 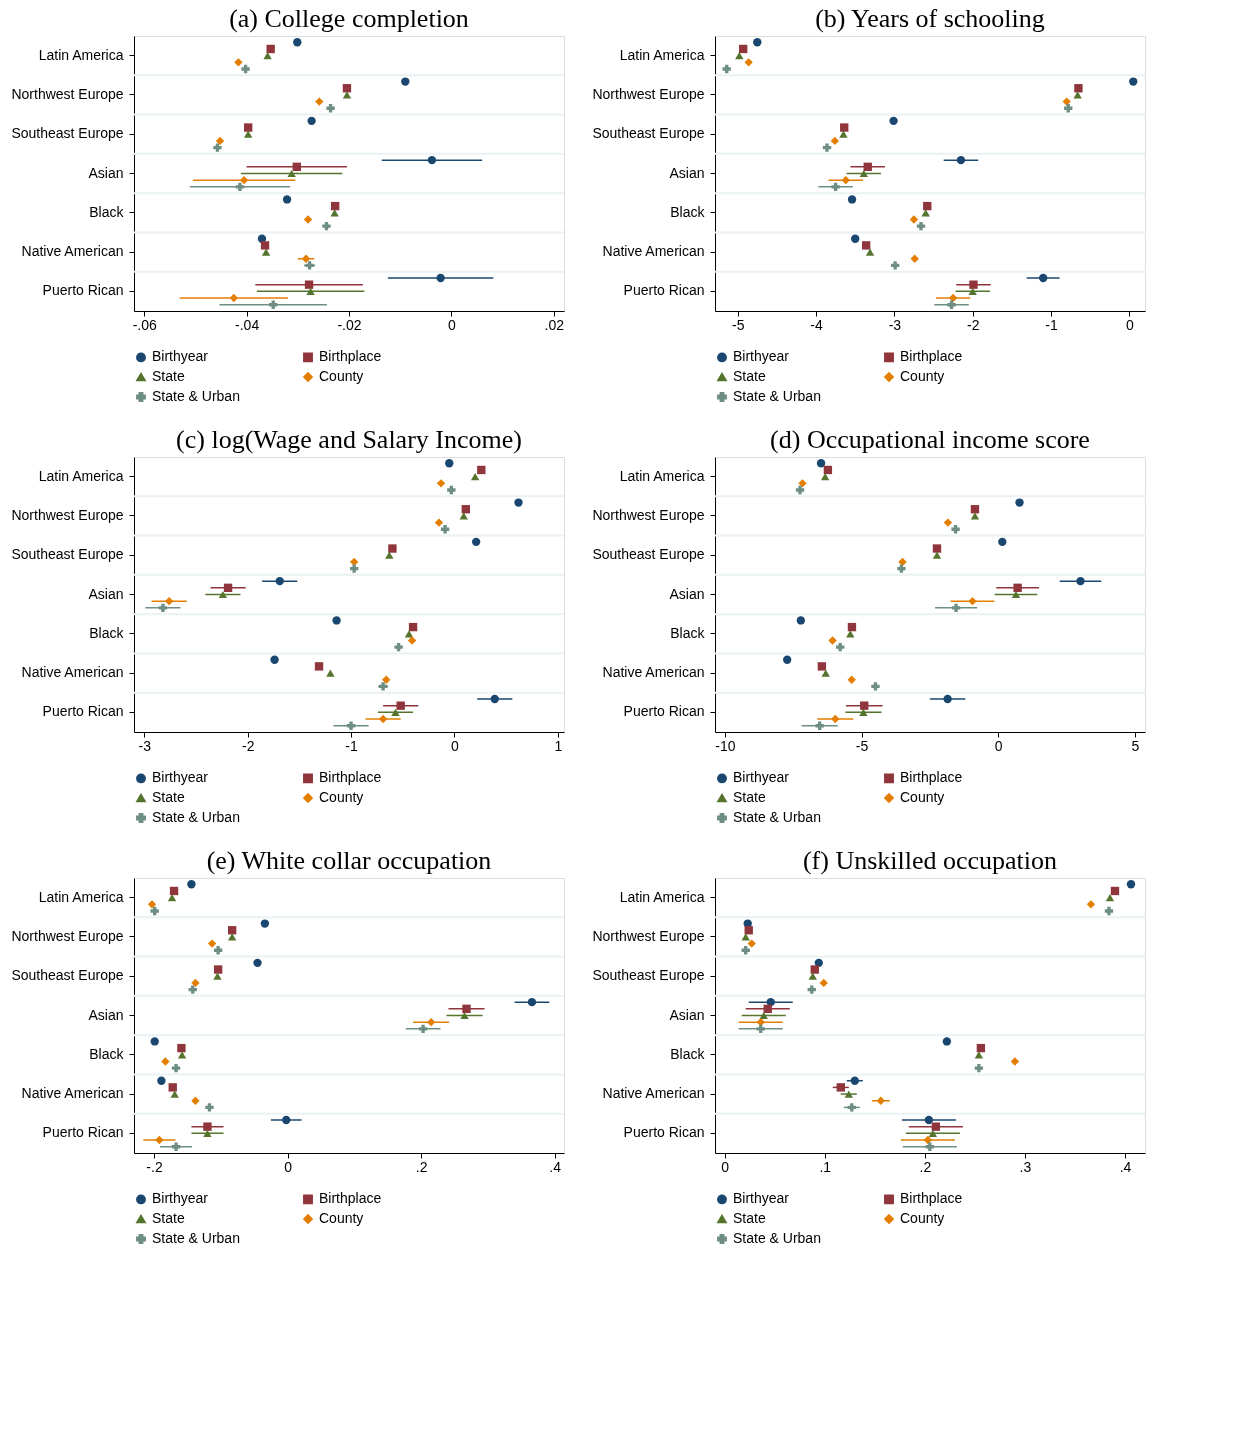 What do you see at coordinates (816, 324) in the screenshot?
I see `x-tick-label: -4` at bounding box center [816, 324].